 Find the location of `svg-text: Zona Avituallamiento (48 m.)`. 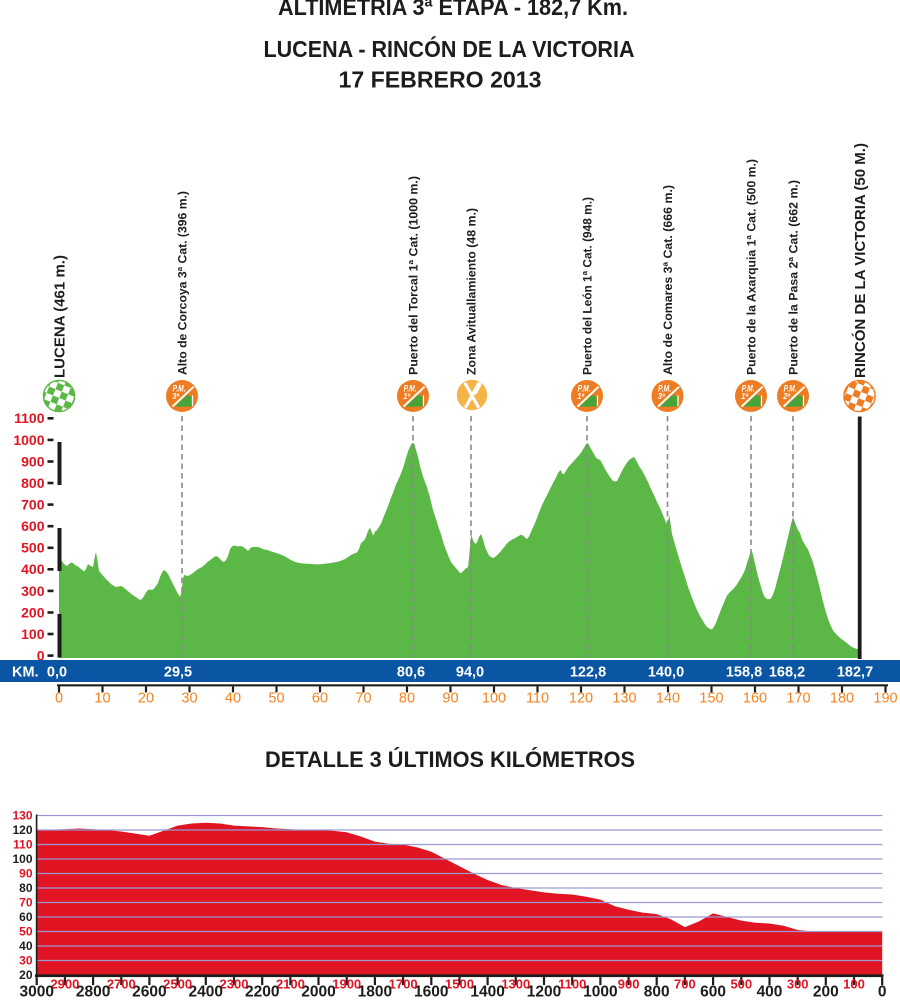

svg-text: Zona Avituallamiento (48 m.) is located at coordinates (471, 291).